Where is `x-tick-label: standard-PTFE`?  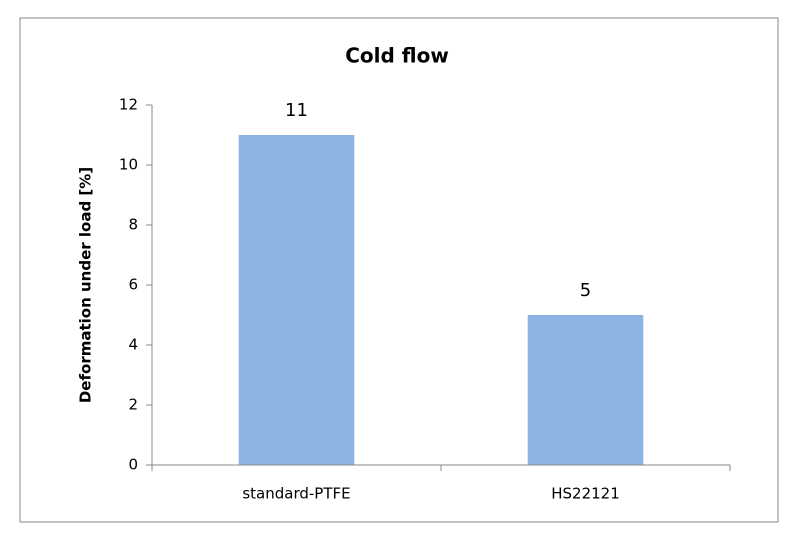
x-tick-label: standard-PTFE is located at coordinates (296, 494).